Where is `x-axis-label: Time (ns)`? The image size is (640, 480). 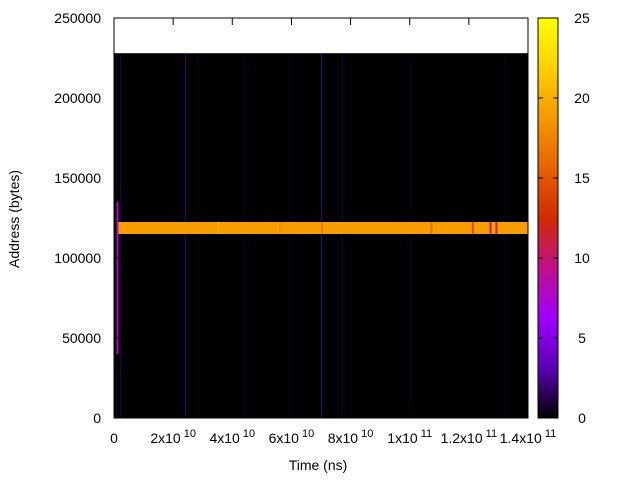 x-axis-label: Time (ns) is located at coordinates (318, 465).